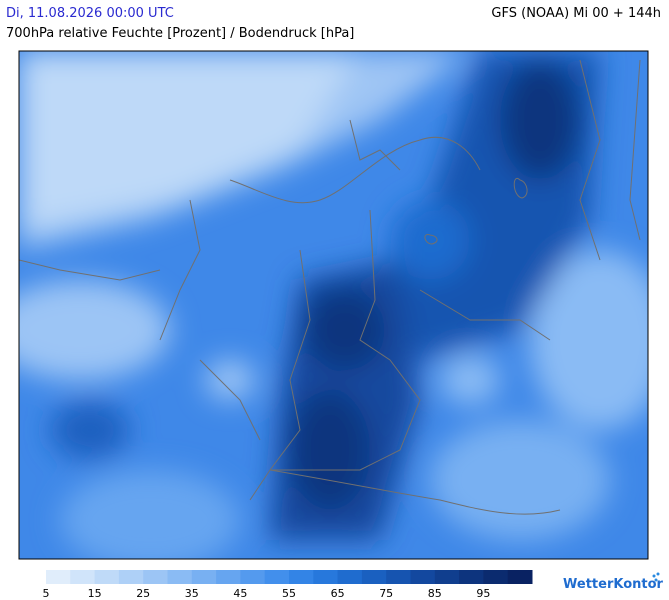  I want to click on legend-label: 5, so click(46, 593).